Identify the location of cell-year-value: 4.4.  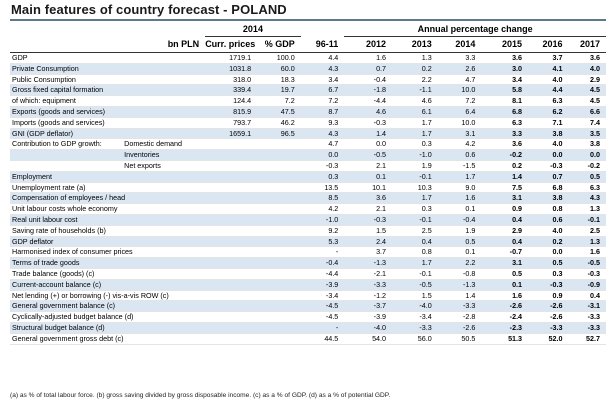
(548, 90).